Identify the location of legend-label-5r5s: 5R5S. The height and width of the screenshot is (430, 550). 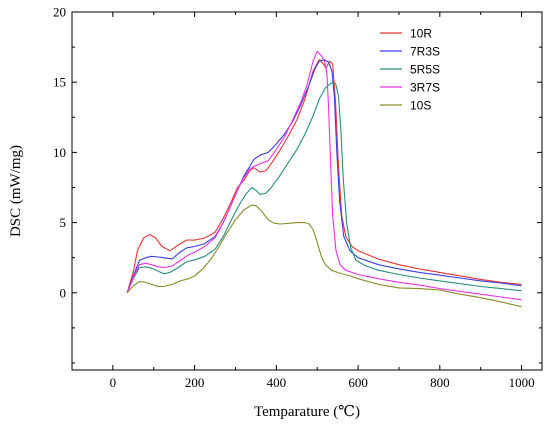
(425, 70).